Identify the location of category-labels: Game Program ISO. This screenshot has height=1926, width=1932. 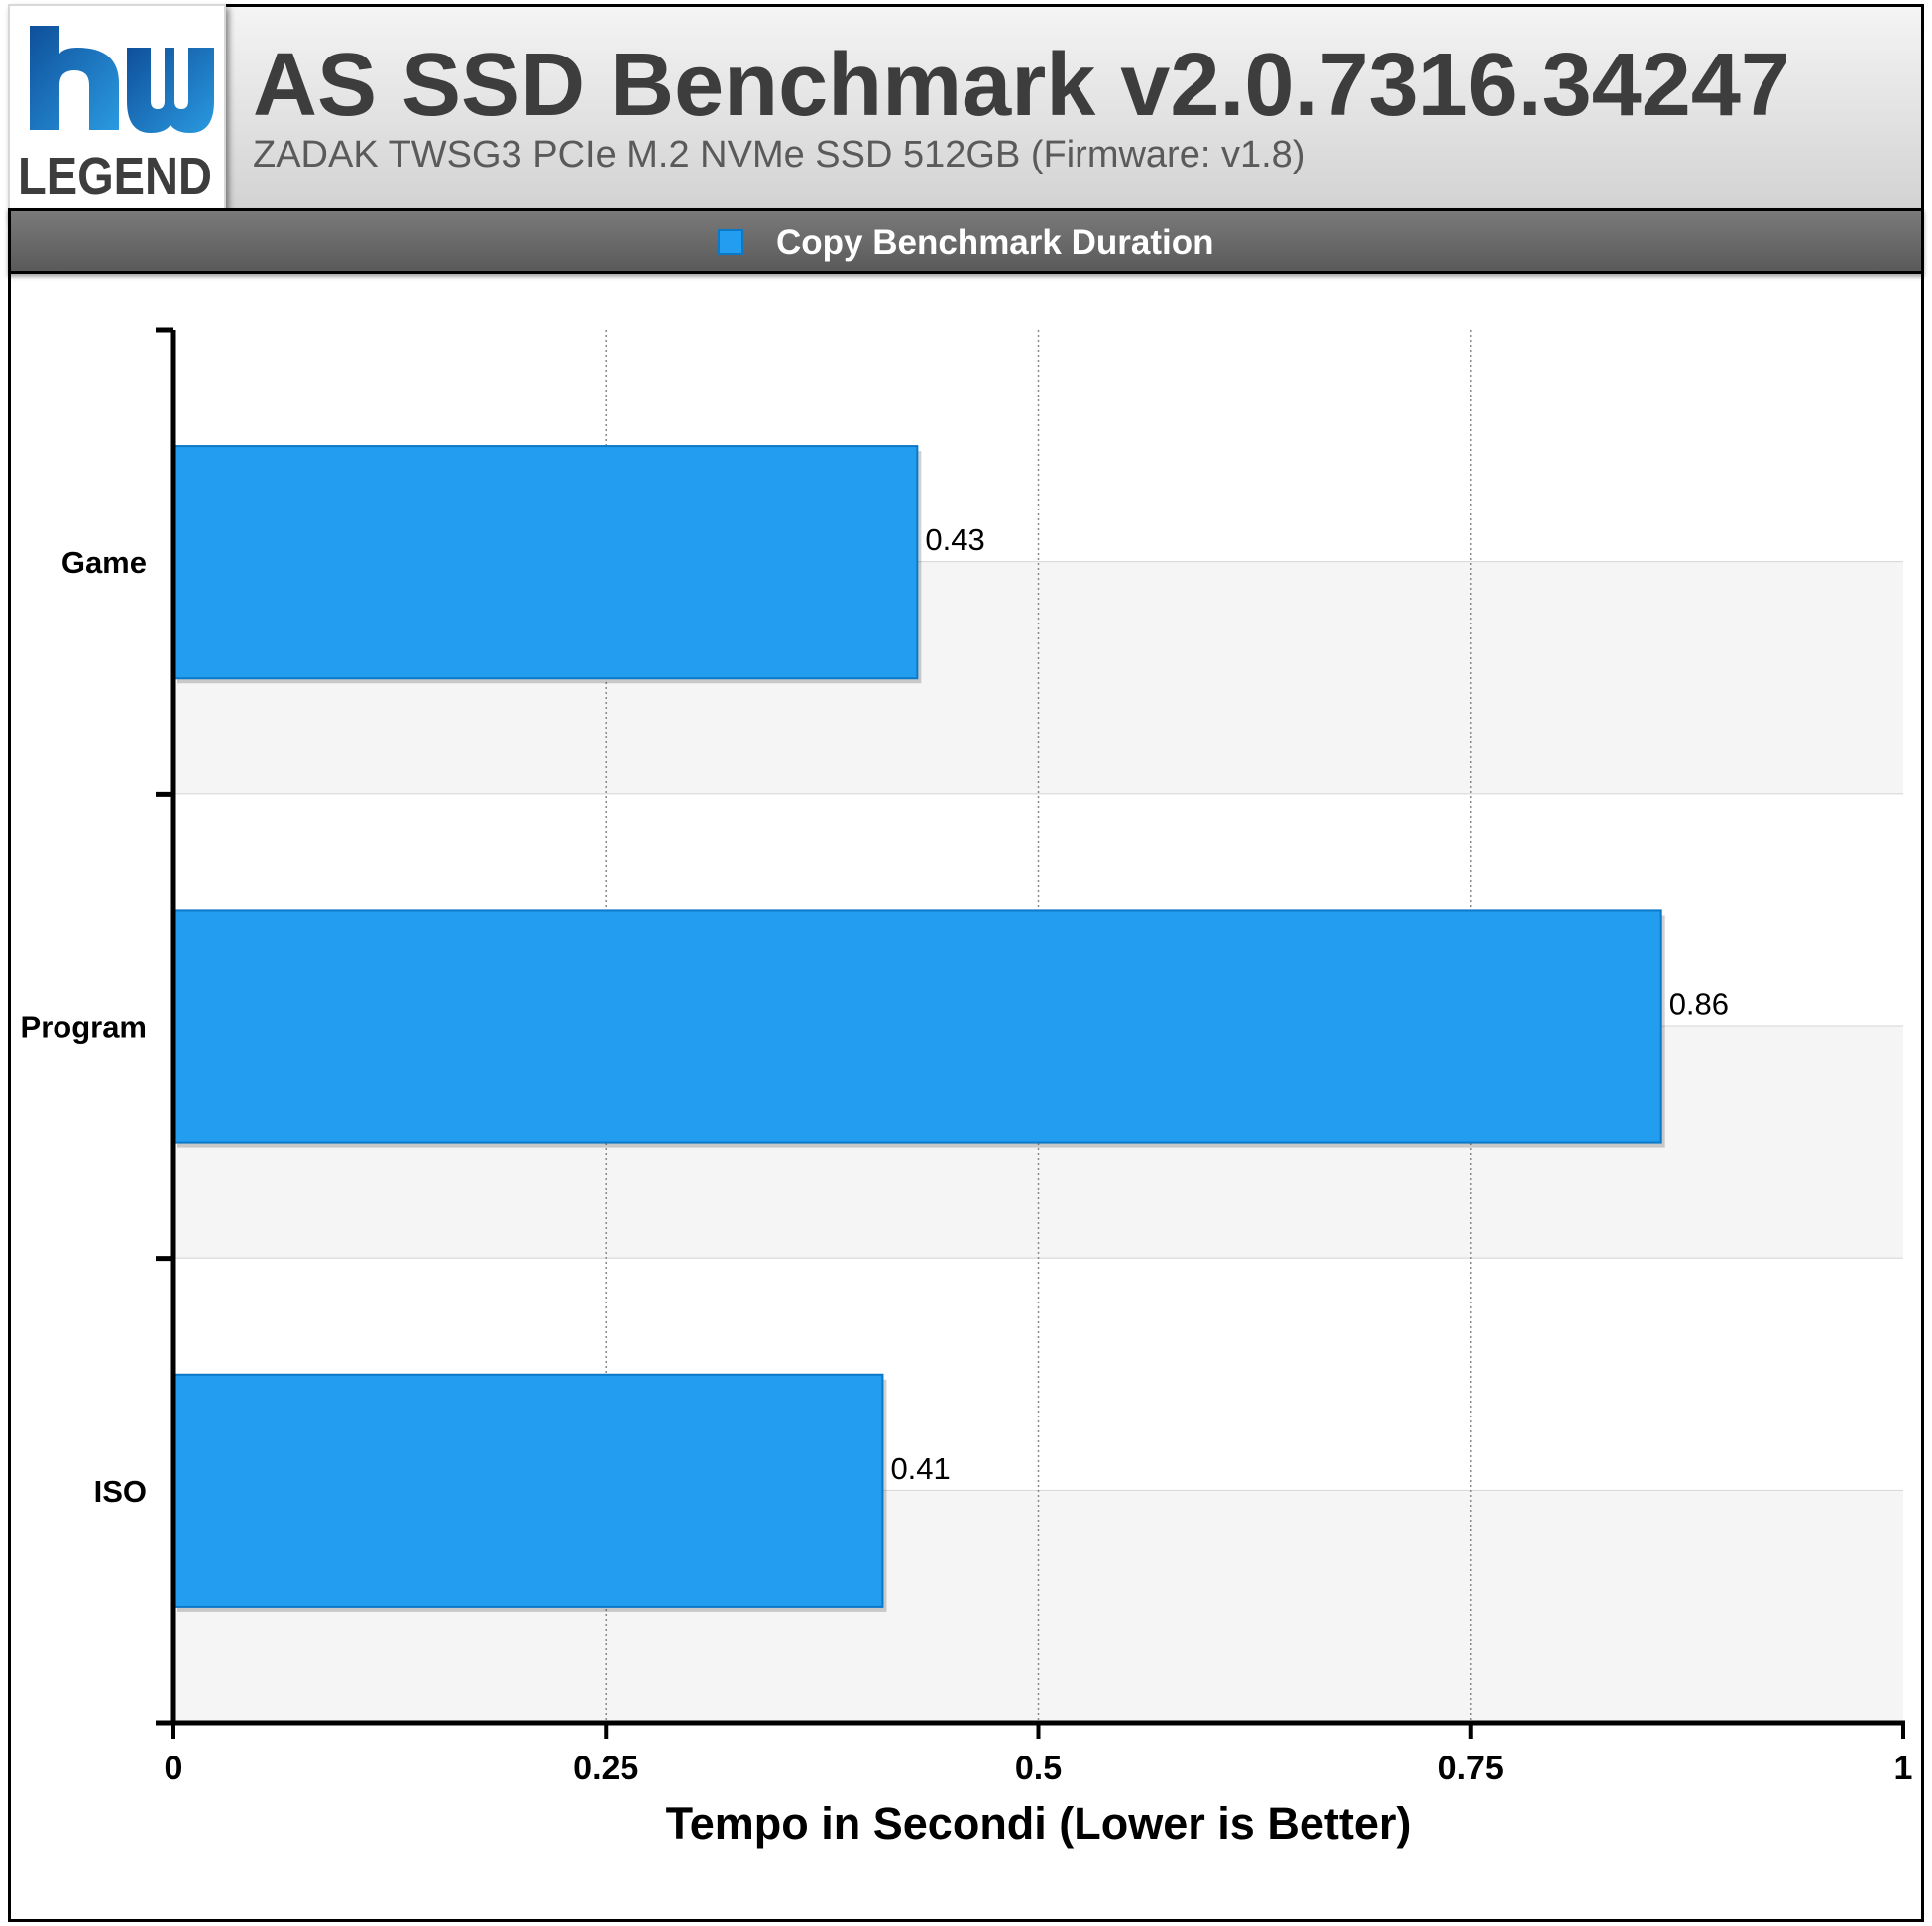
(84, 1027).